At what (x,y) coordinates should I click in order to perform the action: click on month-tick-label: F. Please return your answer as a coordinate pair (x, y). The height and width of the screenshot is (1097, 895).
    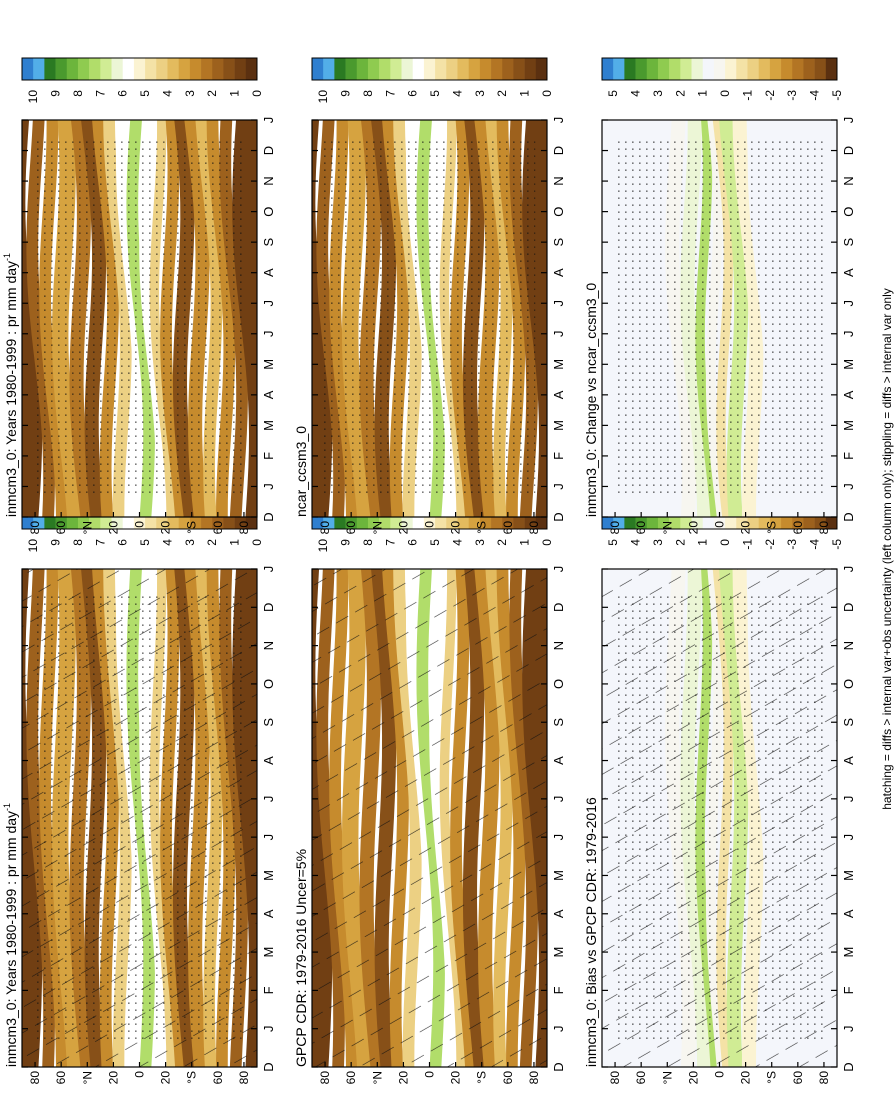
    Looking at the image, I should click on (268, 990).